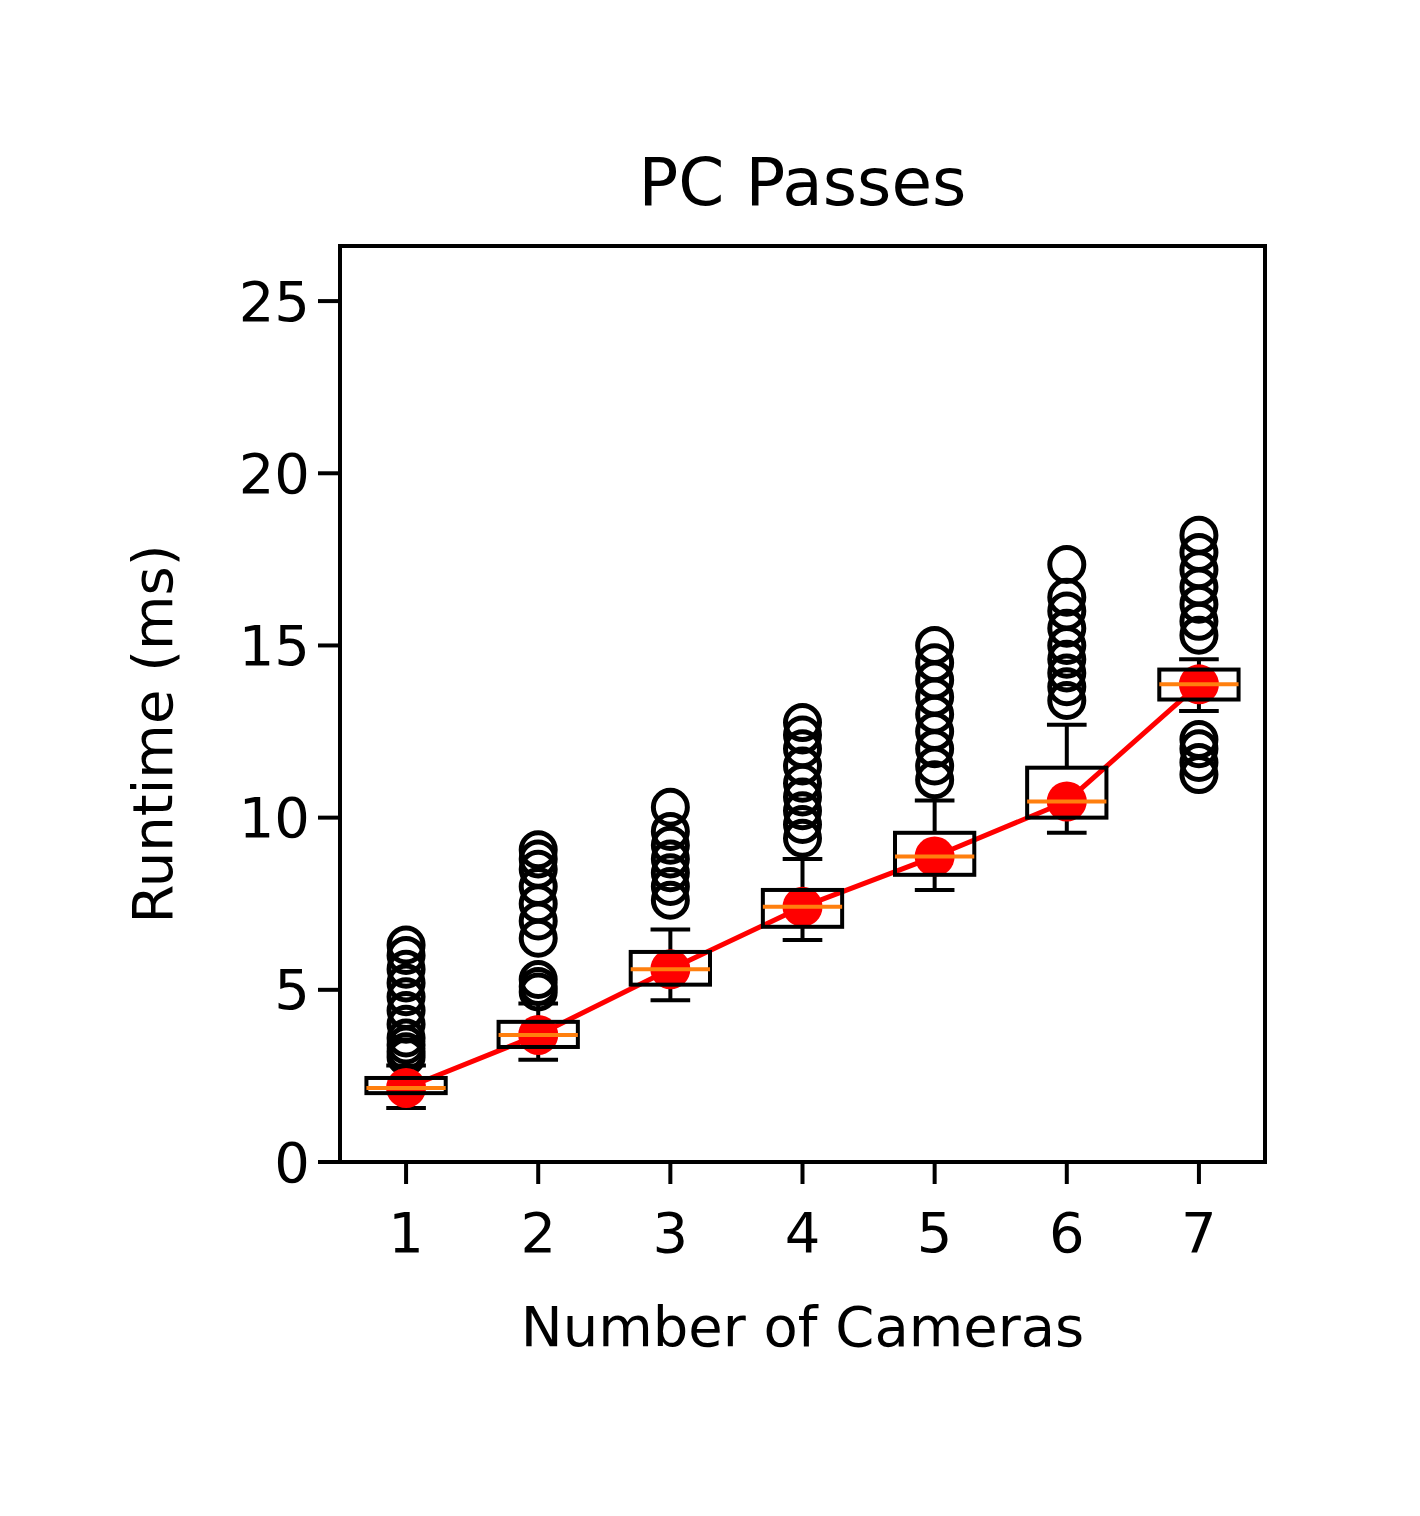  What do you see at coordinates (274, 301) in the screenshot?
I see `y-tick-label: 25` at bounding box center [274, 301].